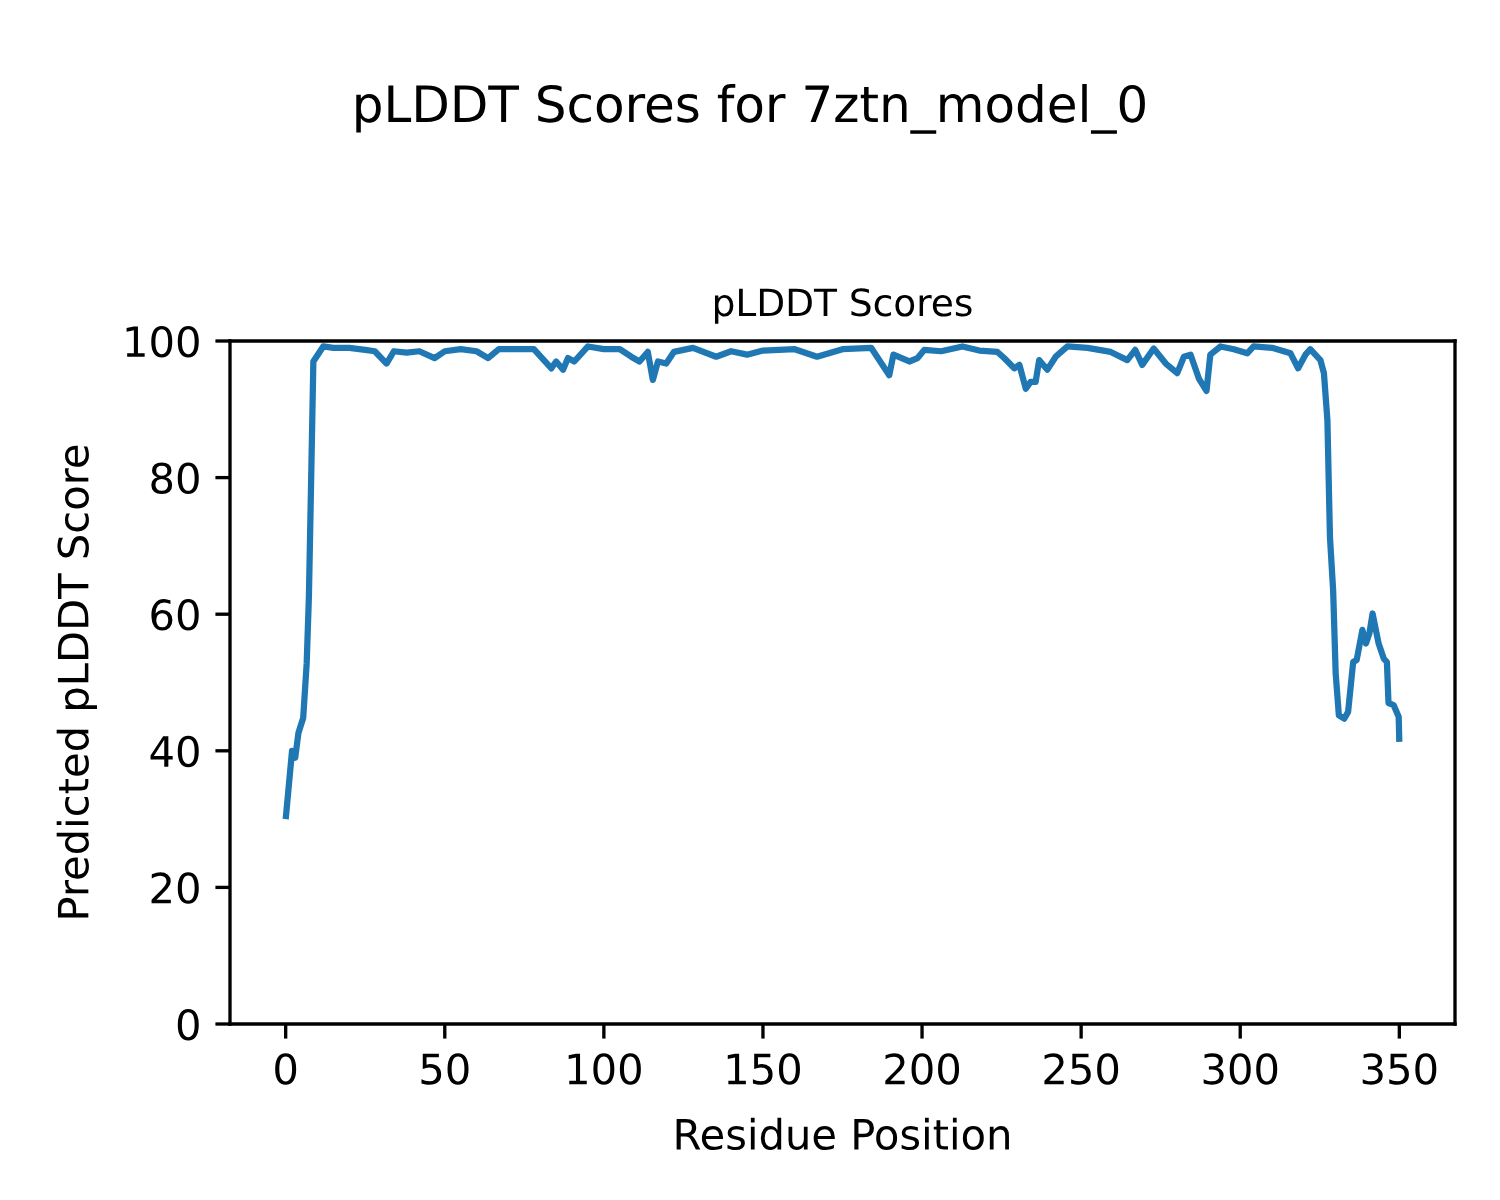 Image resolution: width=1500 pixels, height=1200 pixels. Describe the element at coordinates (1240, 1069) in the screenshot. I see `x-tick-label: 300` at that location.